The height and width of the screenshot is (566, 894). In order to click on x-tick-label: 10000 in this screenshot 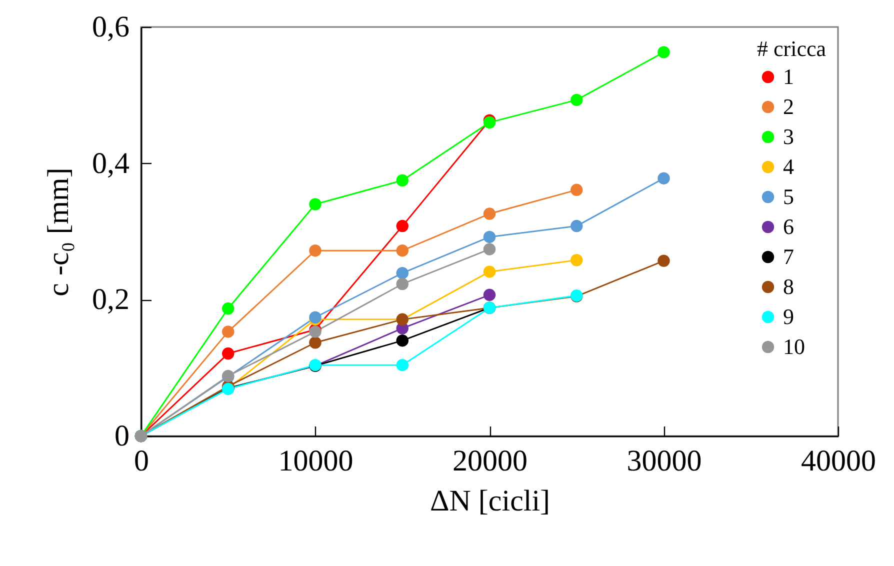, I will do `click(316, 461)`.